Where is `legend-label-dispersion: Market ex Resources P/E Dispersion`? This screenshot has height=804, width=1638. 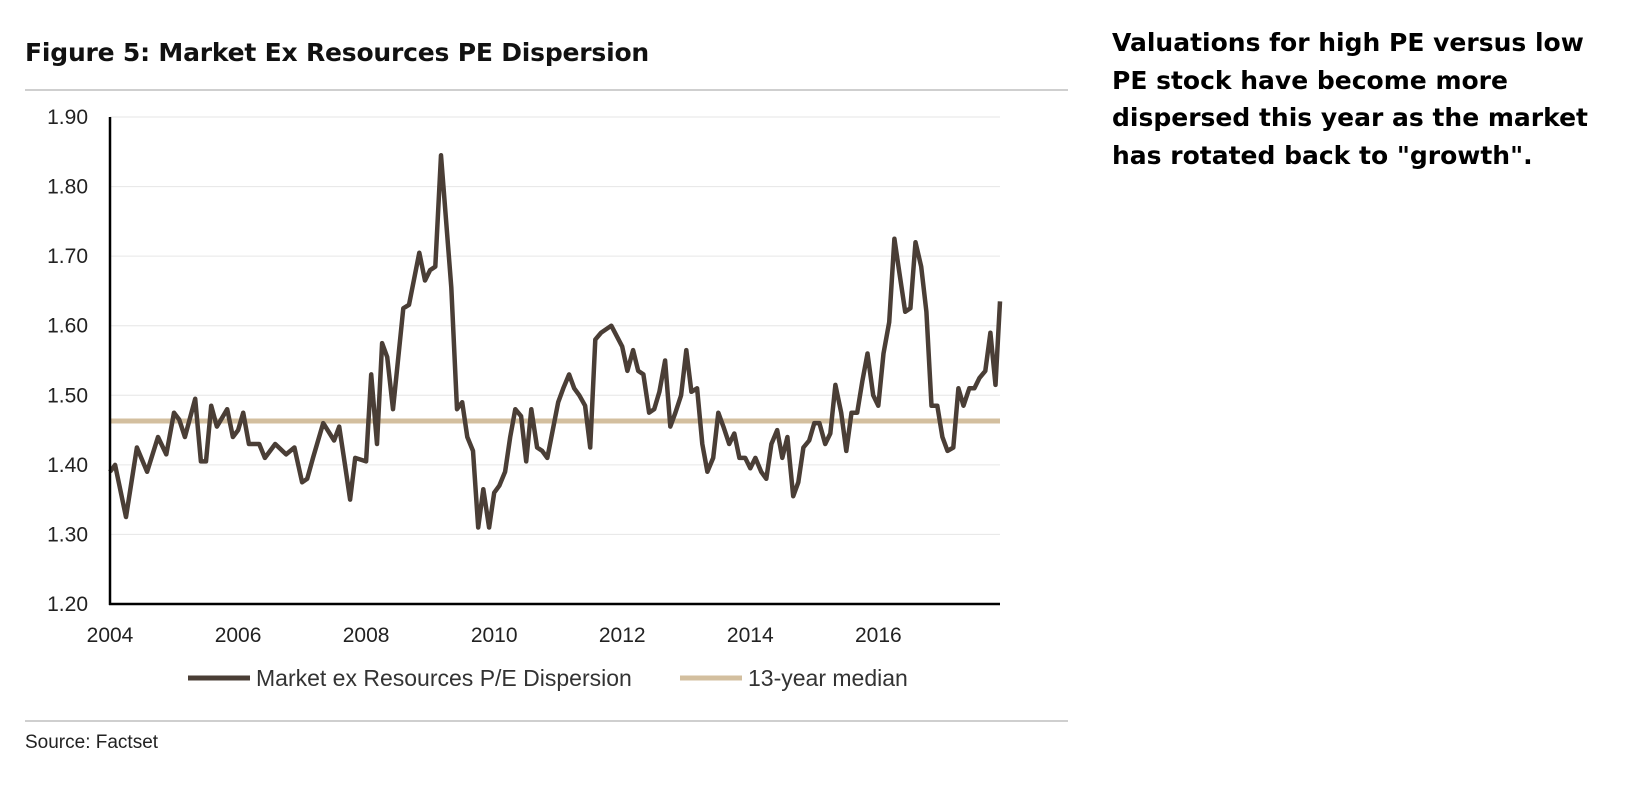
legend-label-dispersion: Market ex Resources P/E Dispersion is located at coordinates (444, 678).